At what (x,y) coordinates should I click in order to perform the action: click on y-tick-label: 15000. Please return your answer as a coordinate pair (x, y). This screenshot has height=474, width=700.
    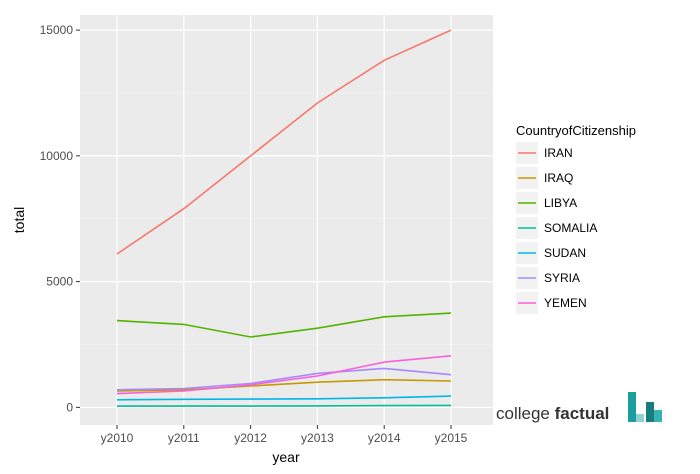
    Looking at the image, I should click on (57, 30).